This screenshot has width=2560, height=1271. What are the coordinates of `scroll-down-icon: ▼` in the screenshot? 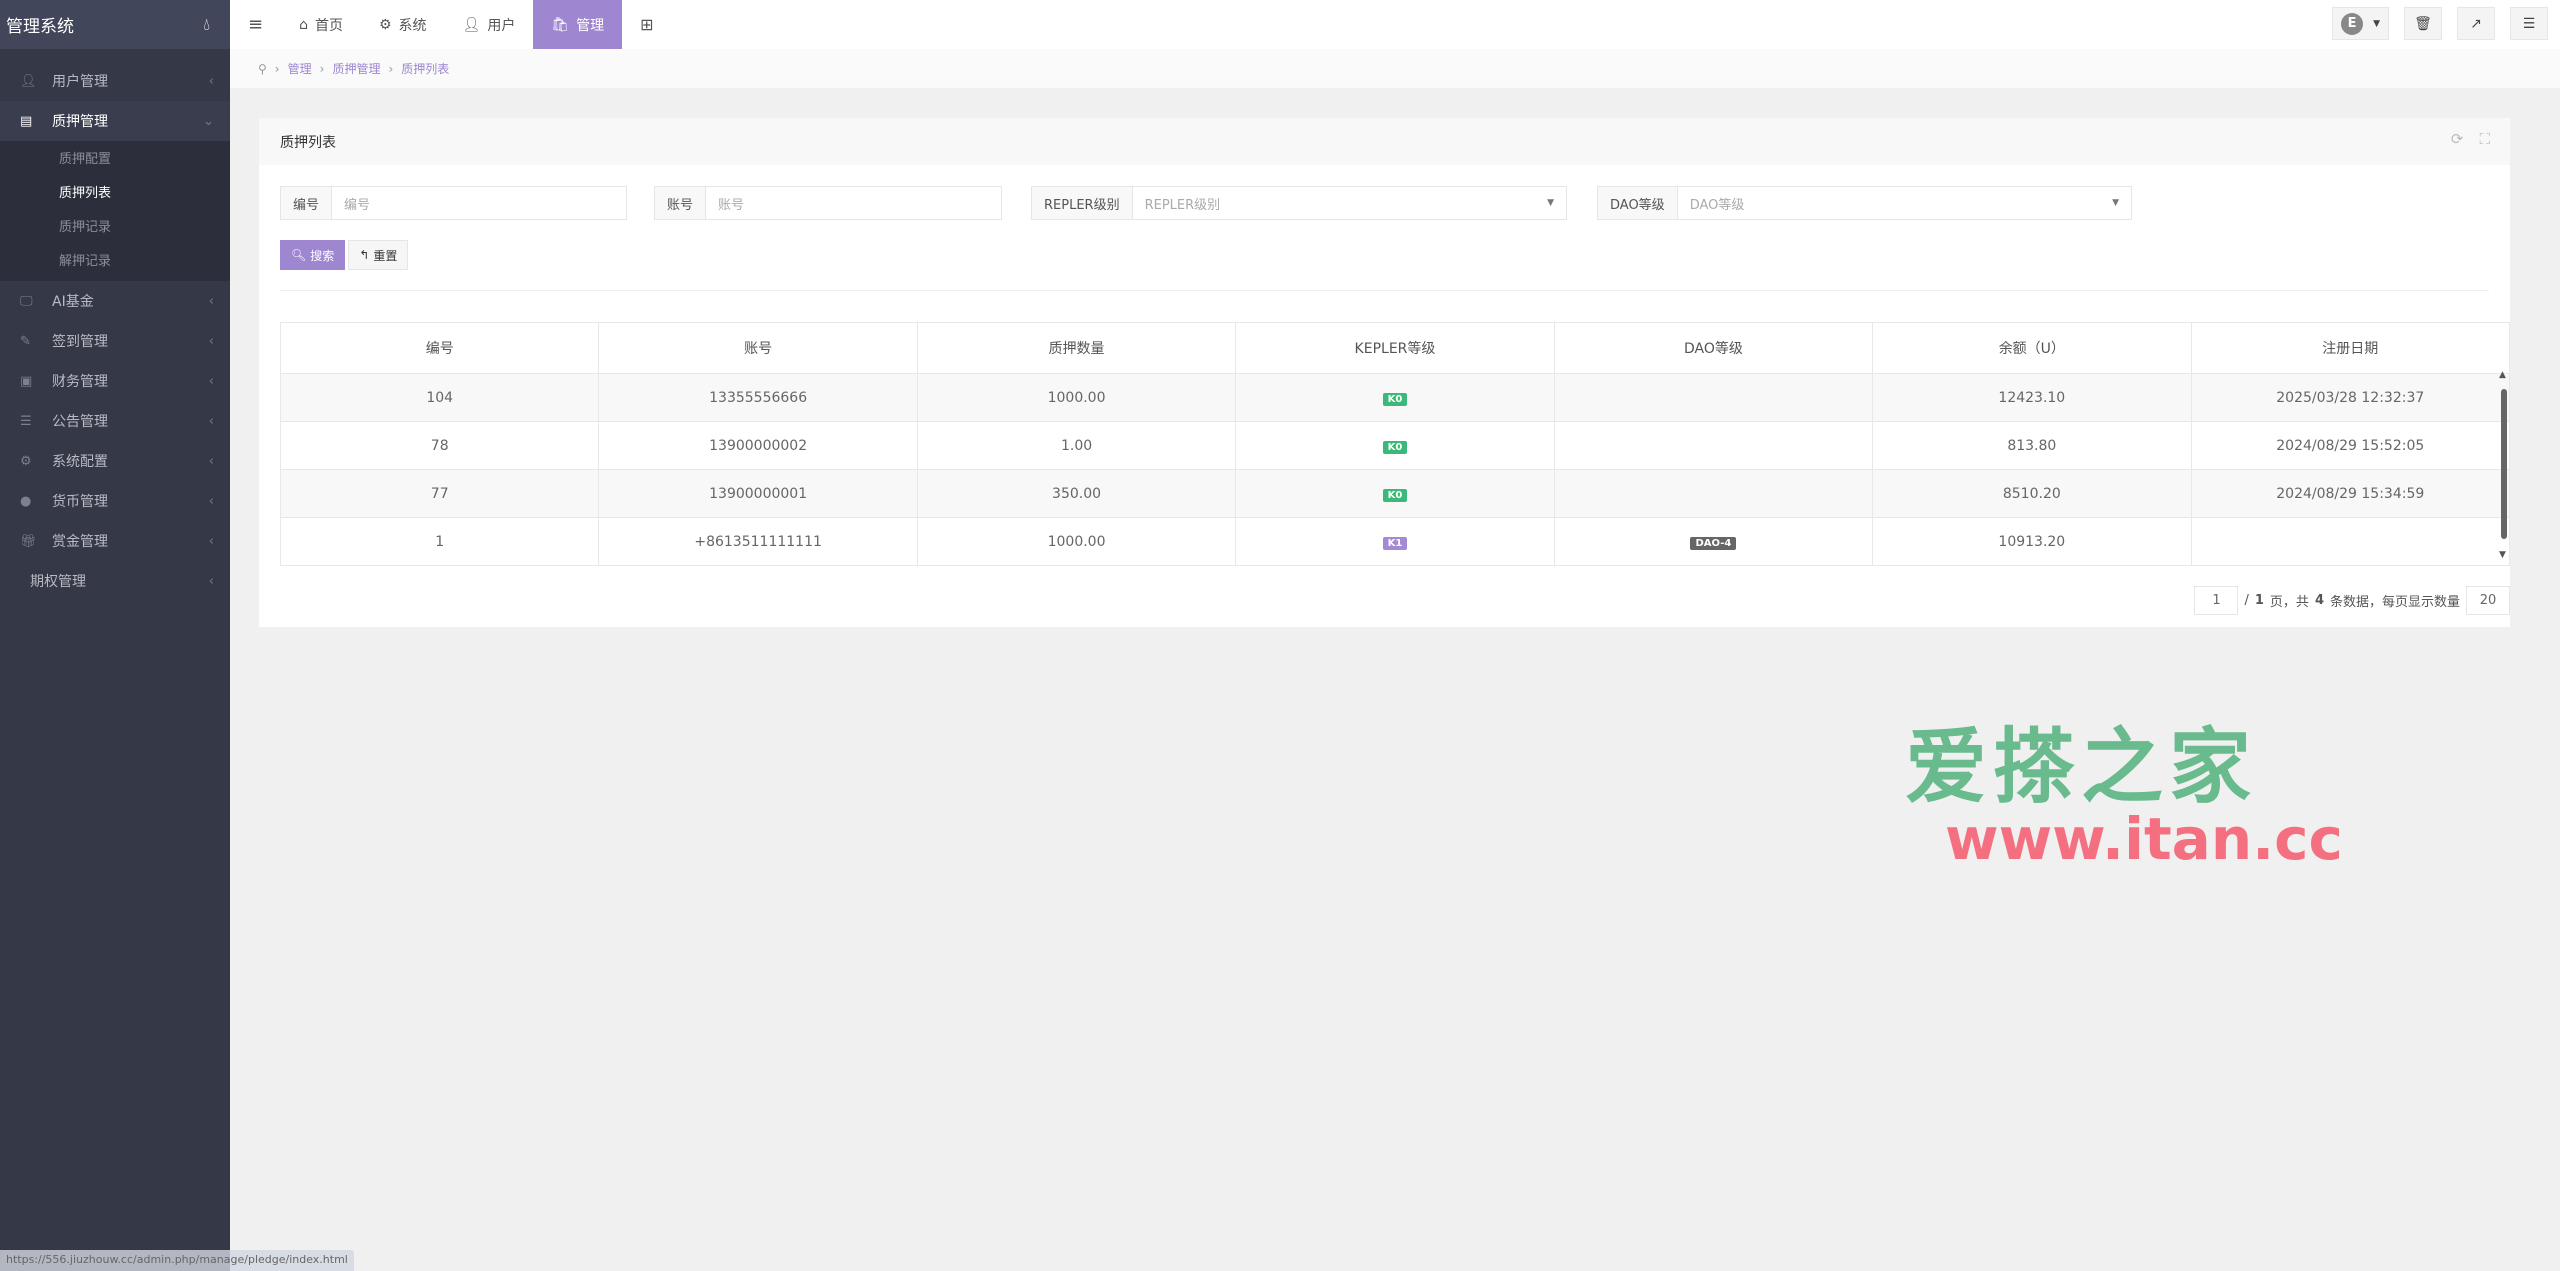 It's located at (2502, 555).